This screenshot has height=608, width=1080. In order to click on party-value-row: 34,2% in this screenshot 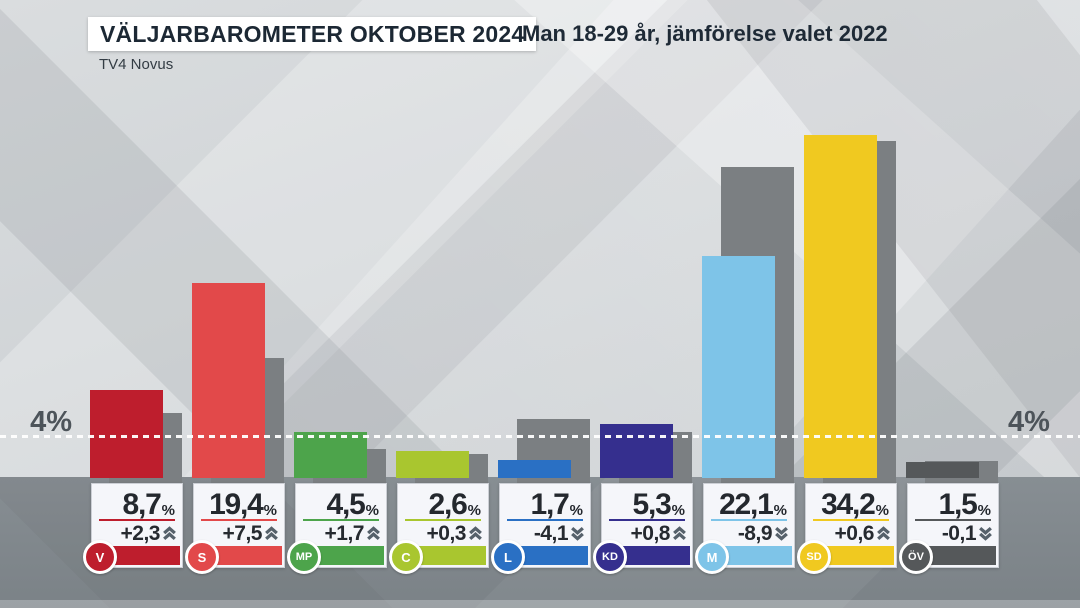, I will do `click(851, 502)`.